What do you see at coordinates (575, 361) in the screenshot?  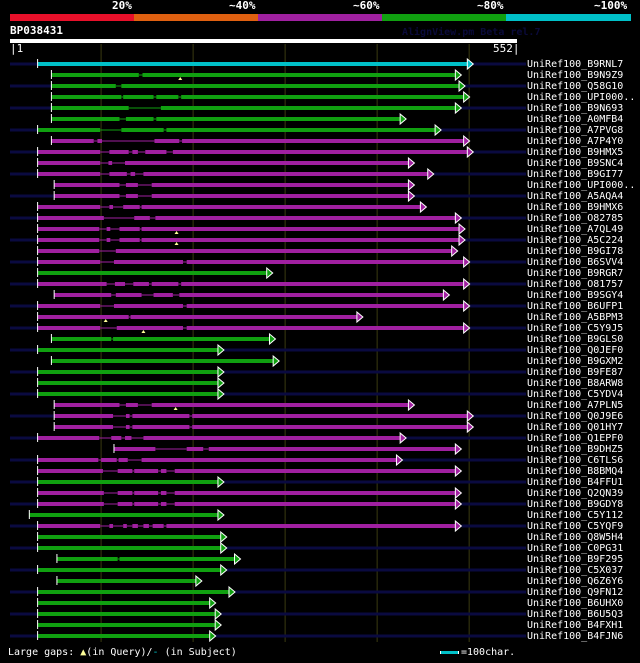 I see `hit-label: UniRef100_B9GXM2` at bounding box center [575, 361].